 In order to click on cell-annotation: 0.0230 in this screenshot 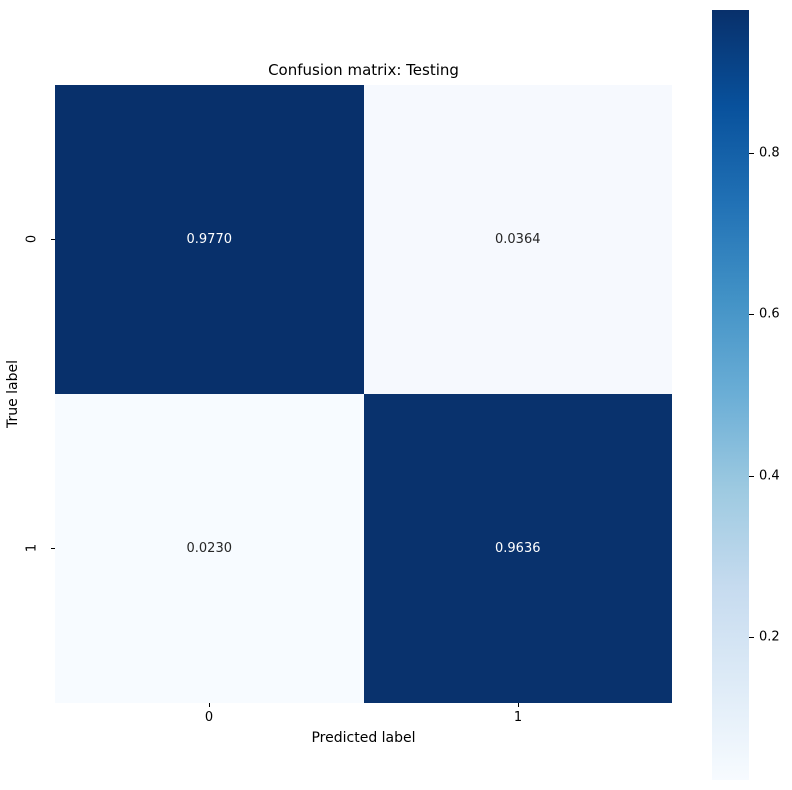, I will do `click(209, 548)`.